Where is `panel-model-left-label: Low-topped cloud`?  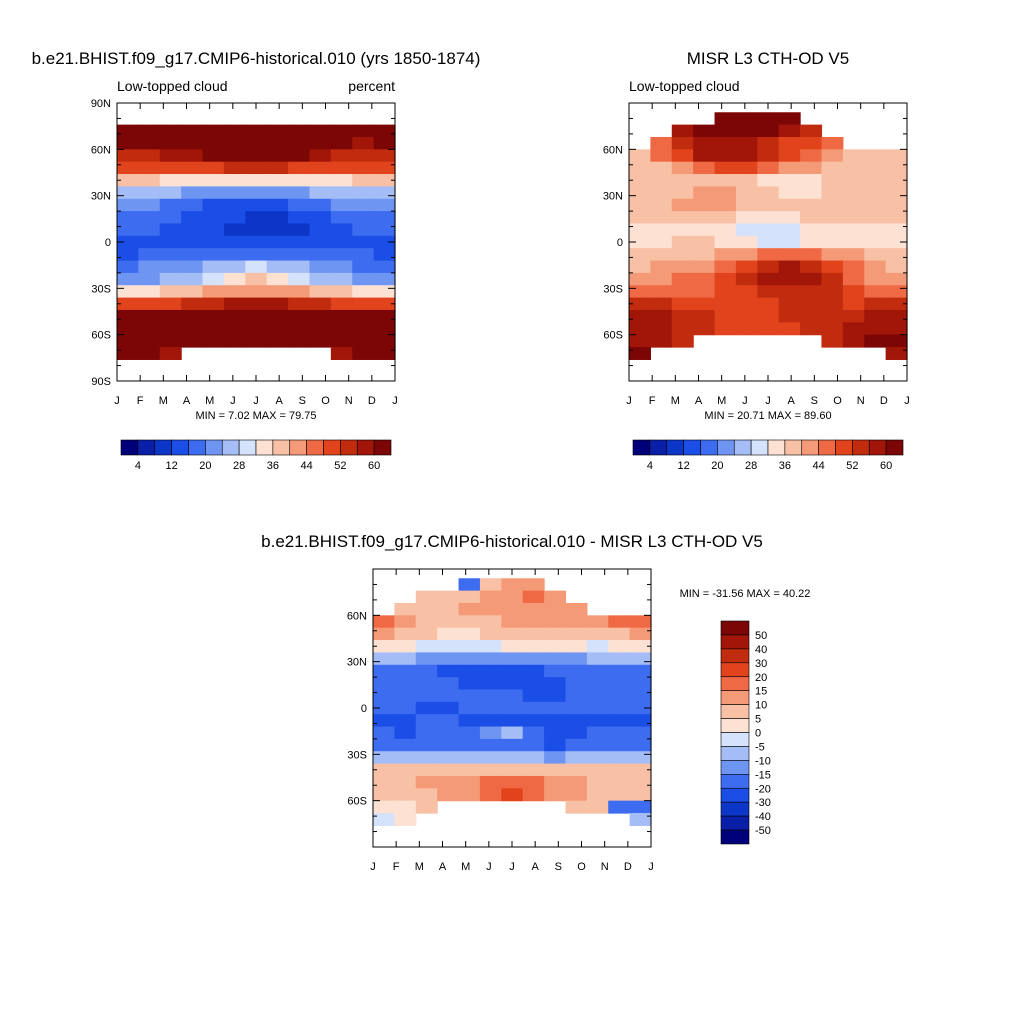
panel-model-left-label: Low-topped cloud is located at coordinates (172, 86).